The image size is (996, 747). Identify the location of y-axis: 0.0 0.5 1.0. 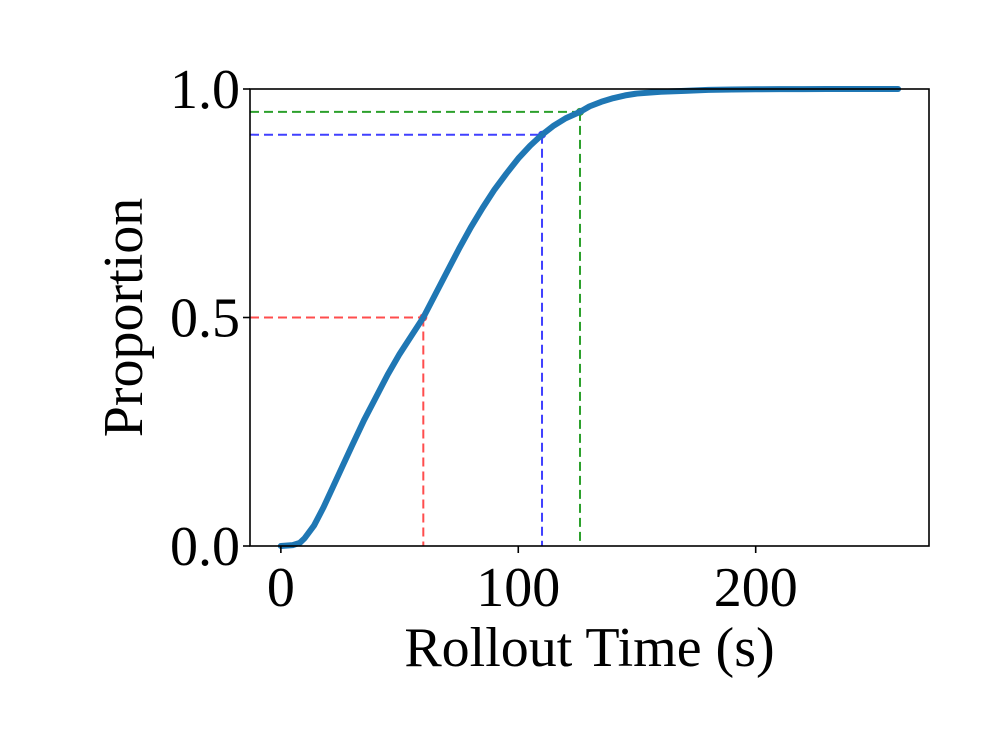
(210, 318).